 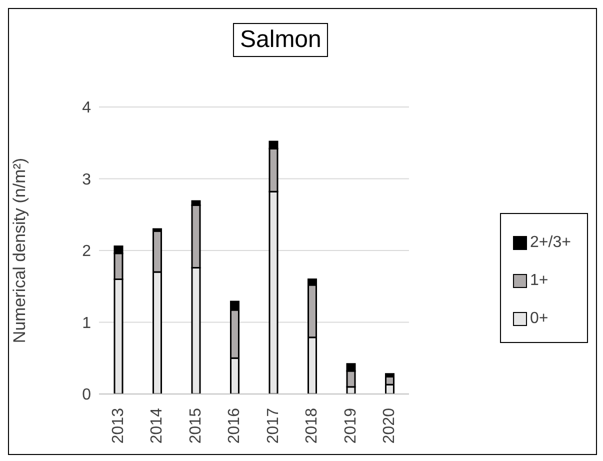 What do you see at coordinates (87, 323) in the screenshot?
I see `y-tick-label: 1` at bounding box center [87, 323].